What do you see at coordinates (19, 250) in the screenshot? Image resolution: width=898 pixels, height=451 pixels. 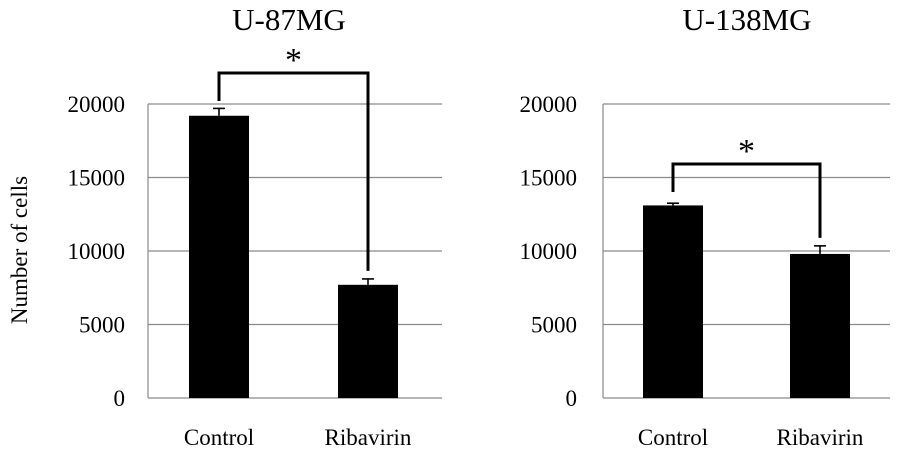 I see `y-axis-label: Number of cells` at bounding box center [19, 250].